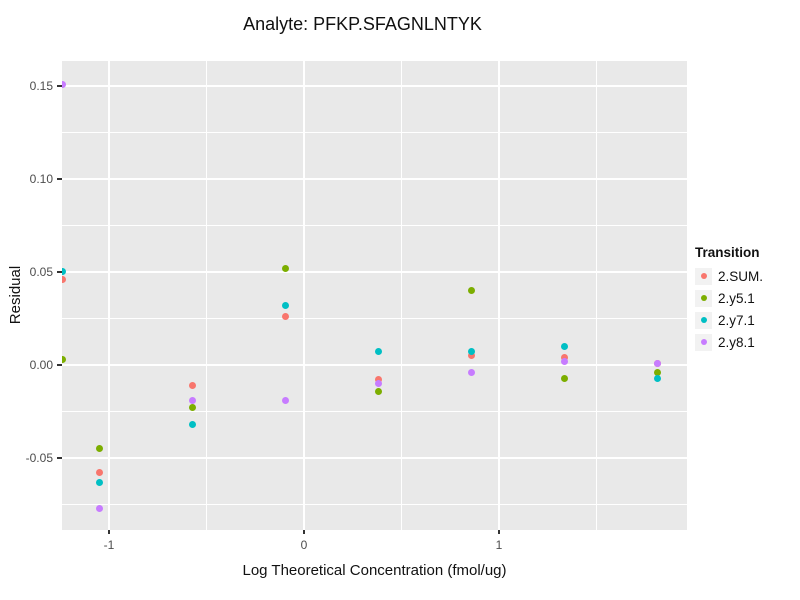  Describe the element at coordinates (41, 364) in the screenshot. I see `y-tick-label: 0.00` at that location.